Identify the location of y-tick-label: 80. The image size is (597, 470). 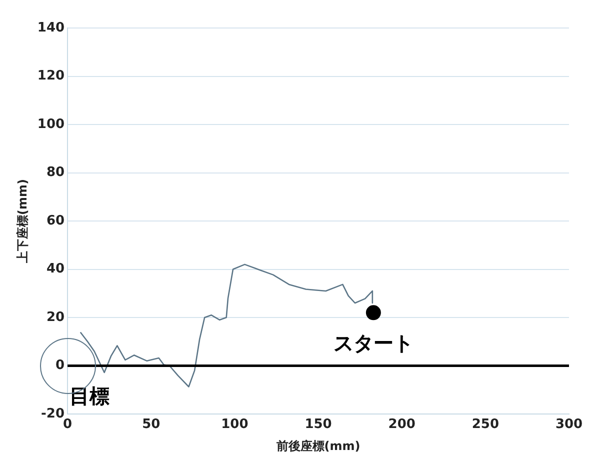
(55, 172).